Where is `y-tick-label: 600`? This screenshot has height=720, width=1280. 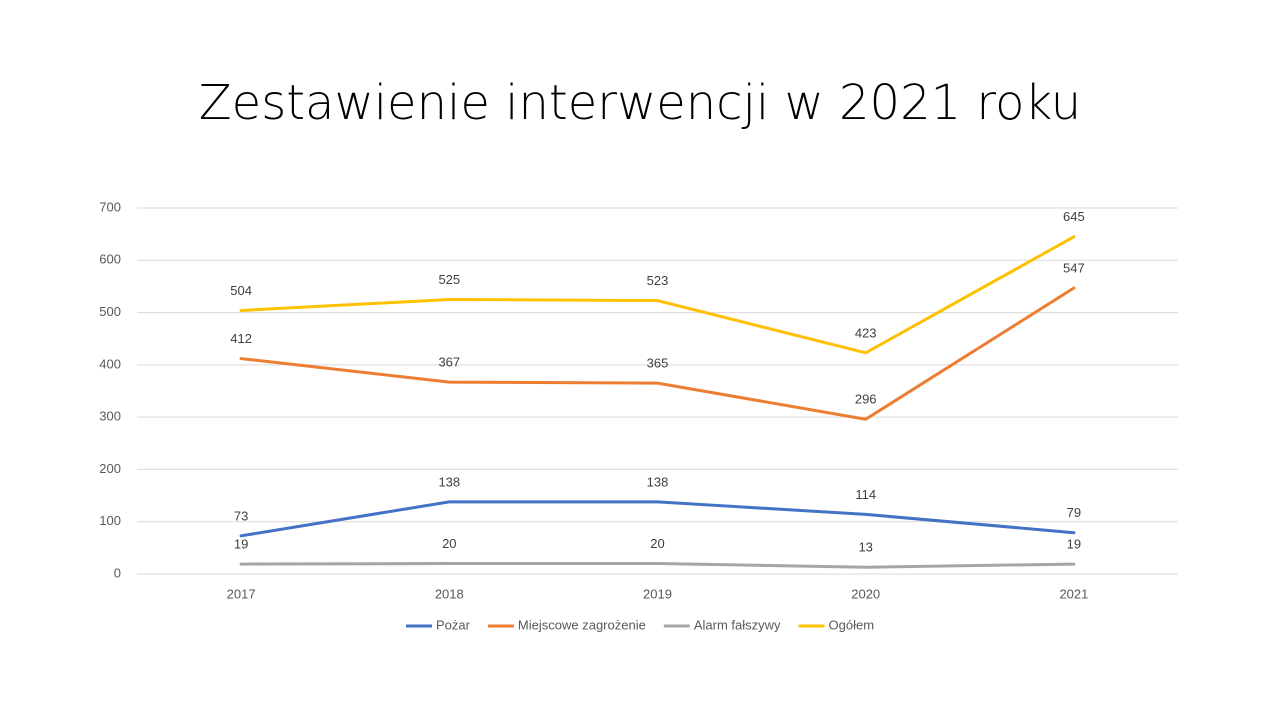 y-tick-label: 600 is located at coordinates (110, 259).